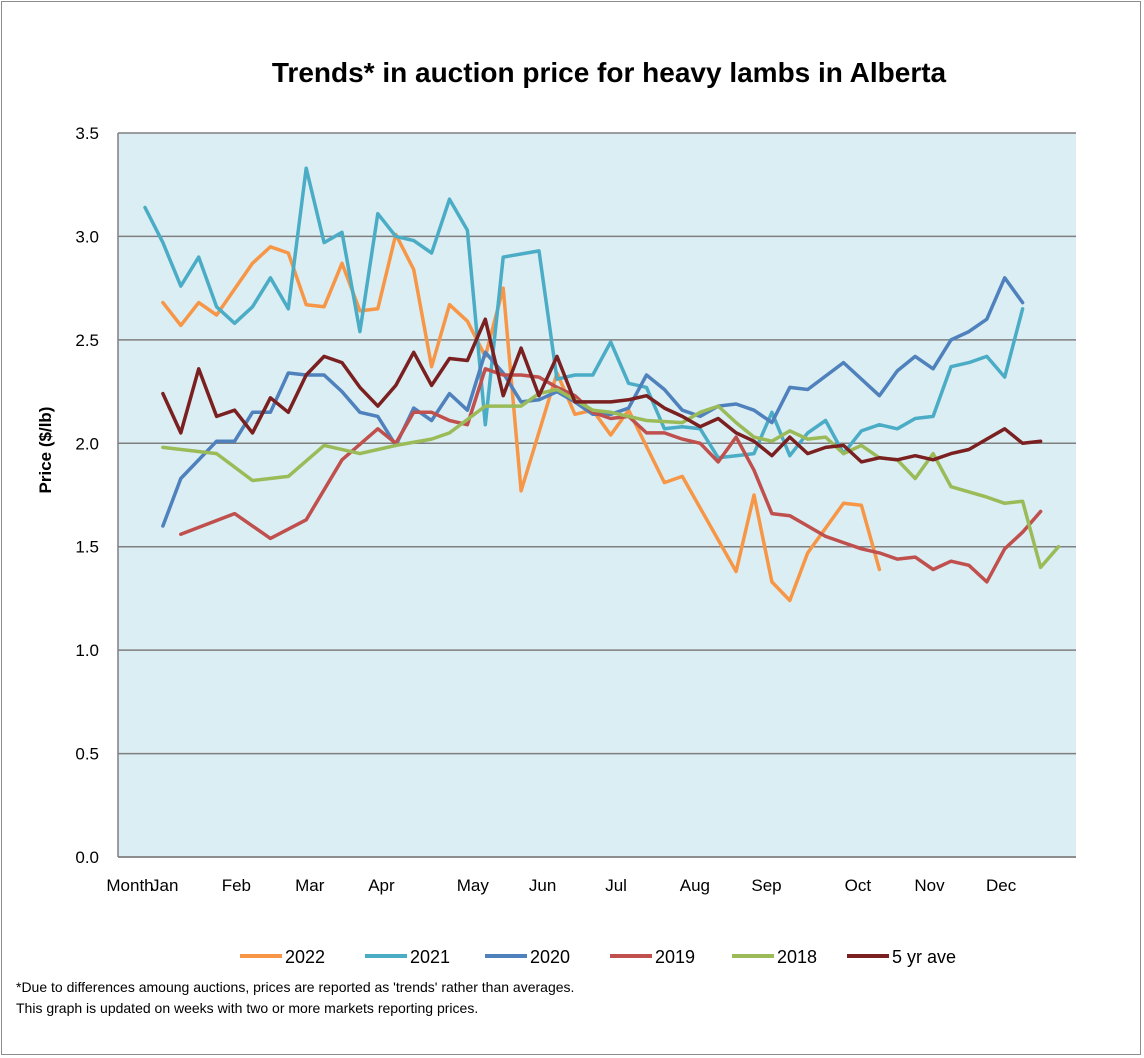 The image size is (1144, 1058). Describe the element at coordinates (45, 450) in the screenshot. I see `y-axis-label: Price ($/lb)` at that location.